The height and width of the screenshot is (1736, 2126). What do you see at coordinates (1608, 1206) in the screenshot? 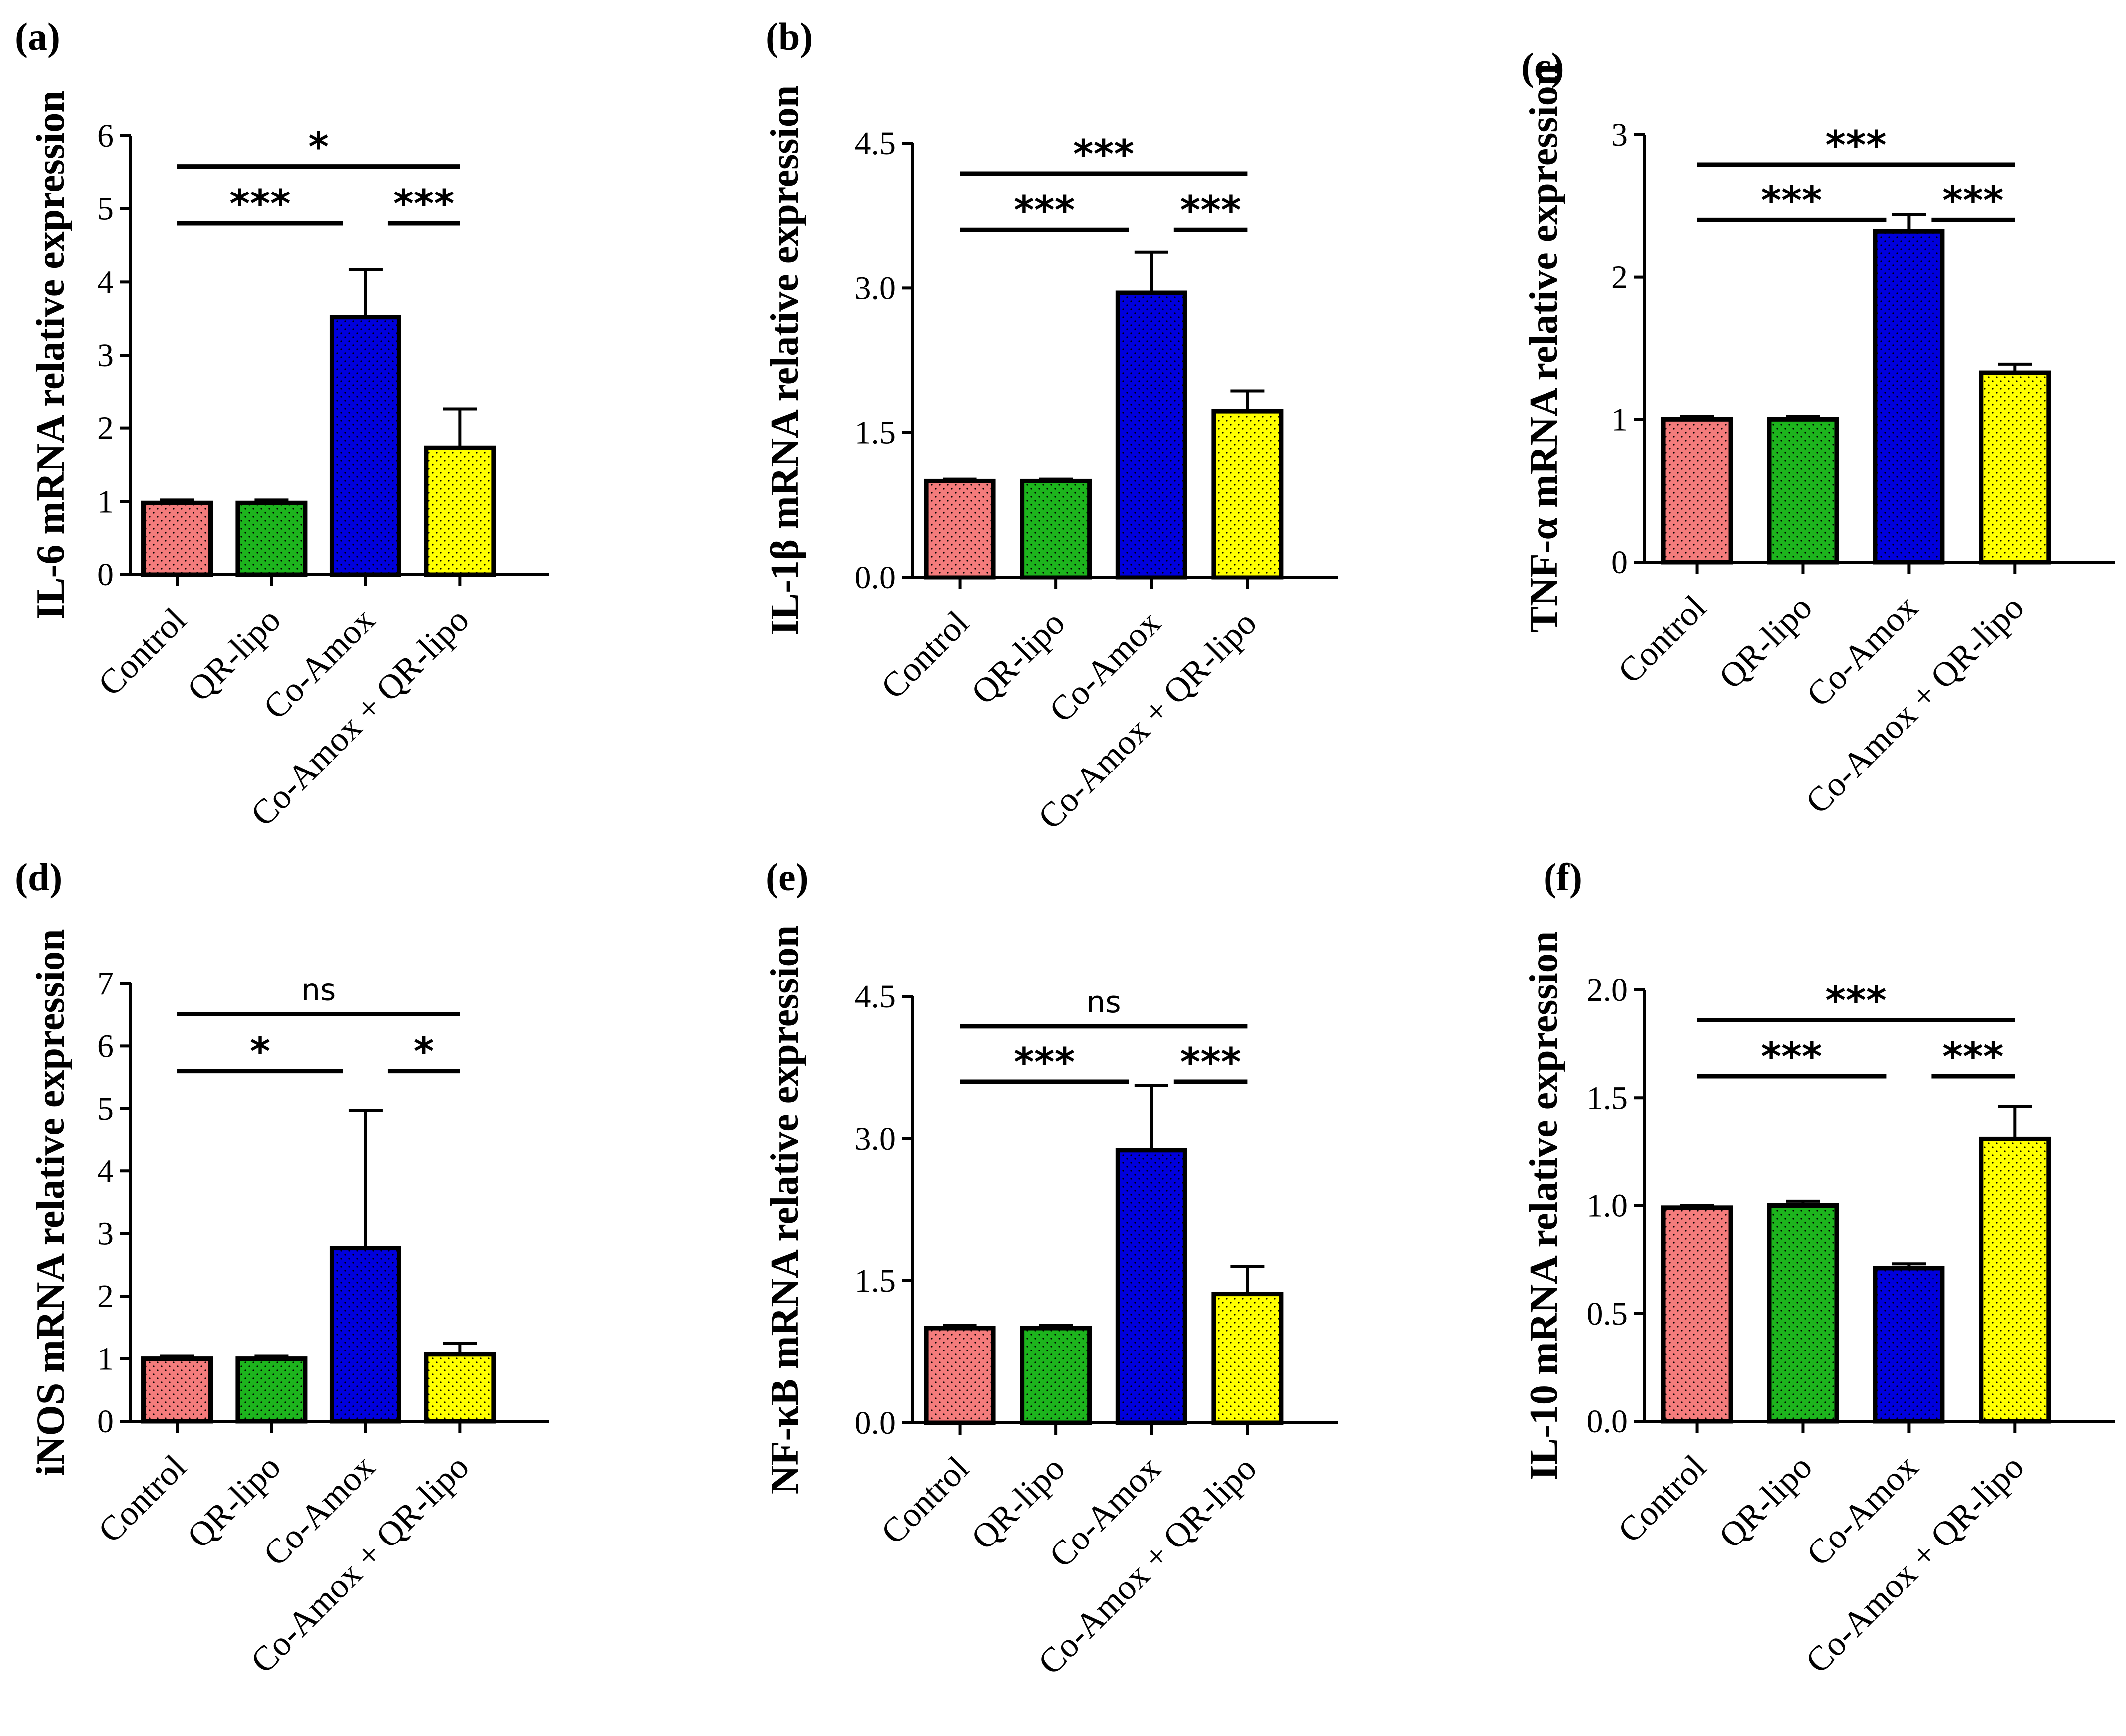
I see `y-tick-label: 1.0` at bounding box center [1608, 1206].